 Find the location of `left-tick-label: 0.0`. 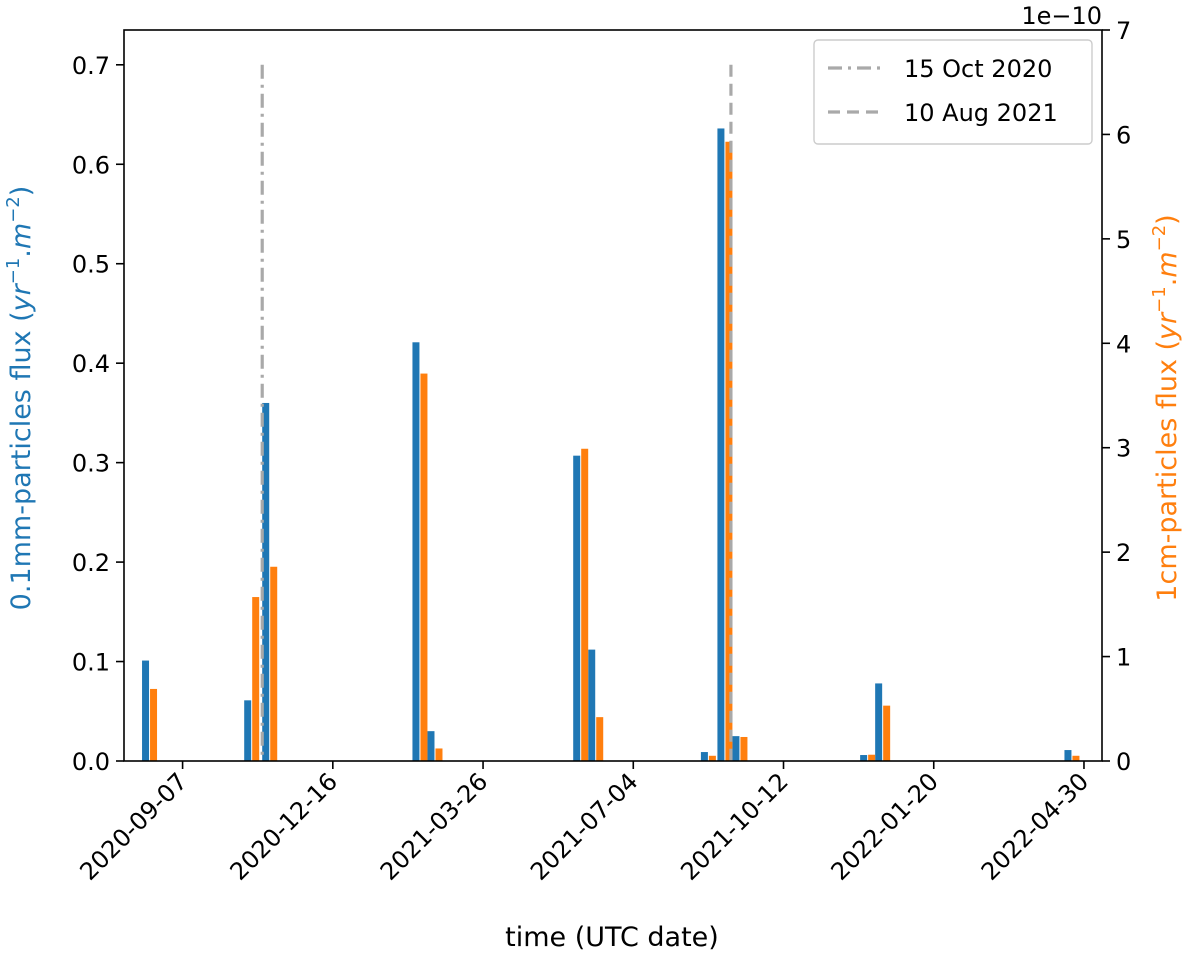

left-tick-label: 0.0 is located at coordinates (91, 762).